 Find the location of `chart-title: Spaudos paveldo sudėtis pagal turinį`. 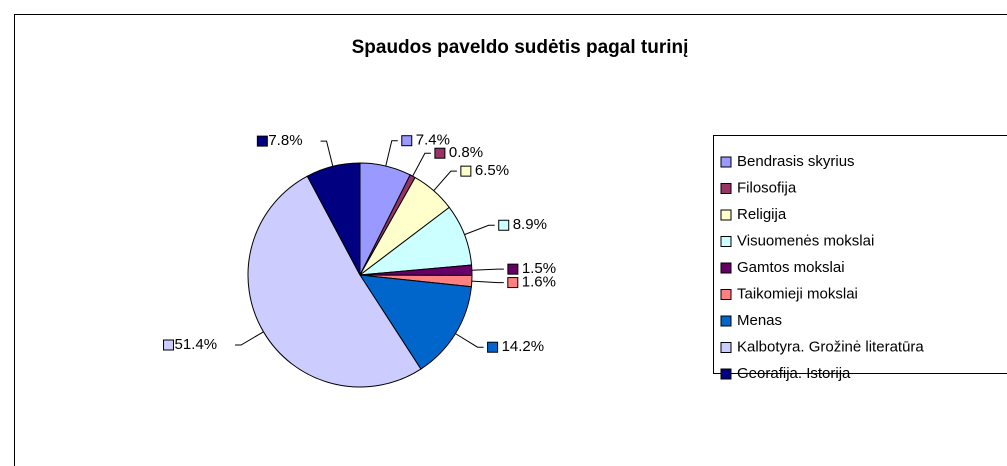

chart-title: Spaudos paveldo sudėtis pagal turinį is located at coordinates (520, 47).